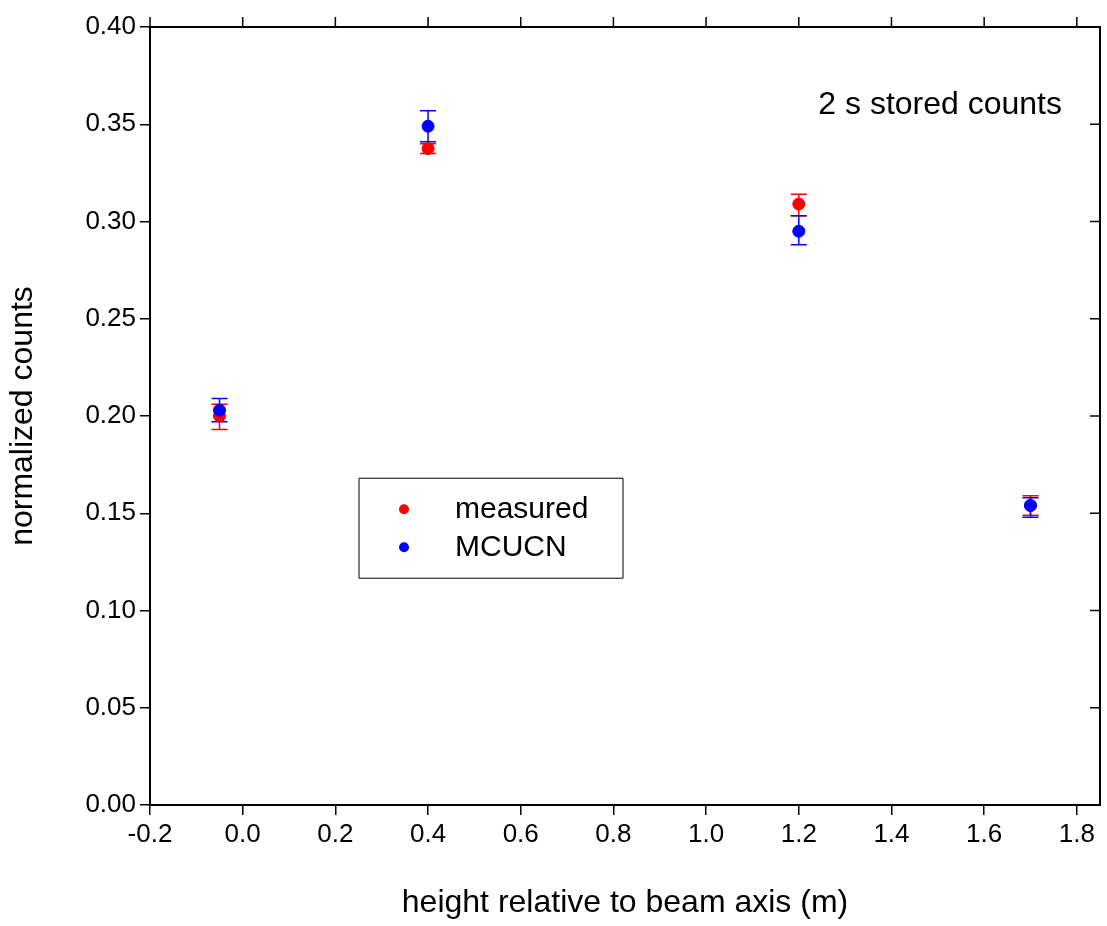  What do you see at coordinates (242, 832) in the screenshot?
I see `x-tick-label: 0.0` at bounding box center [242, 832].